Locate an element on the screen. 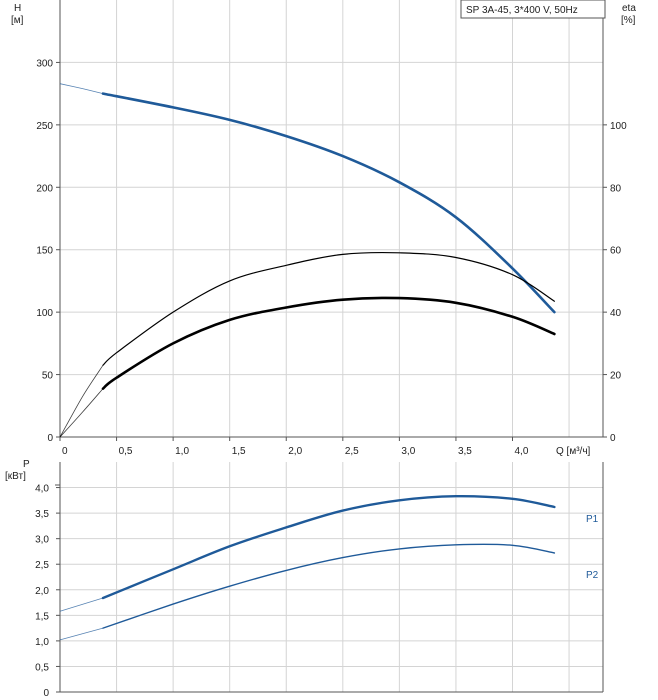  power-tick-label: 0 is located at coordinates (46, 693).